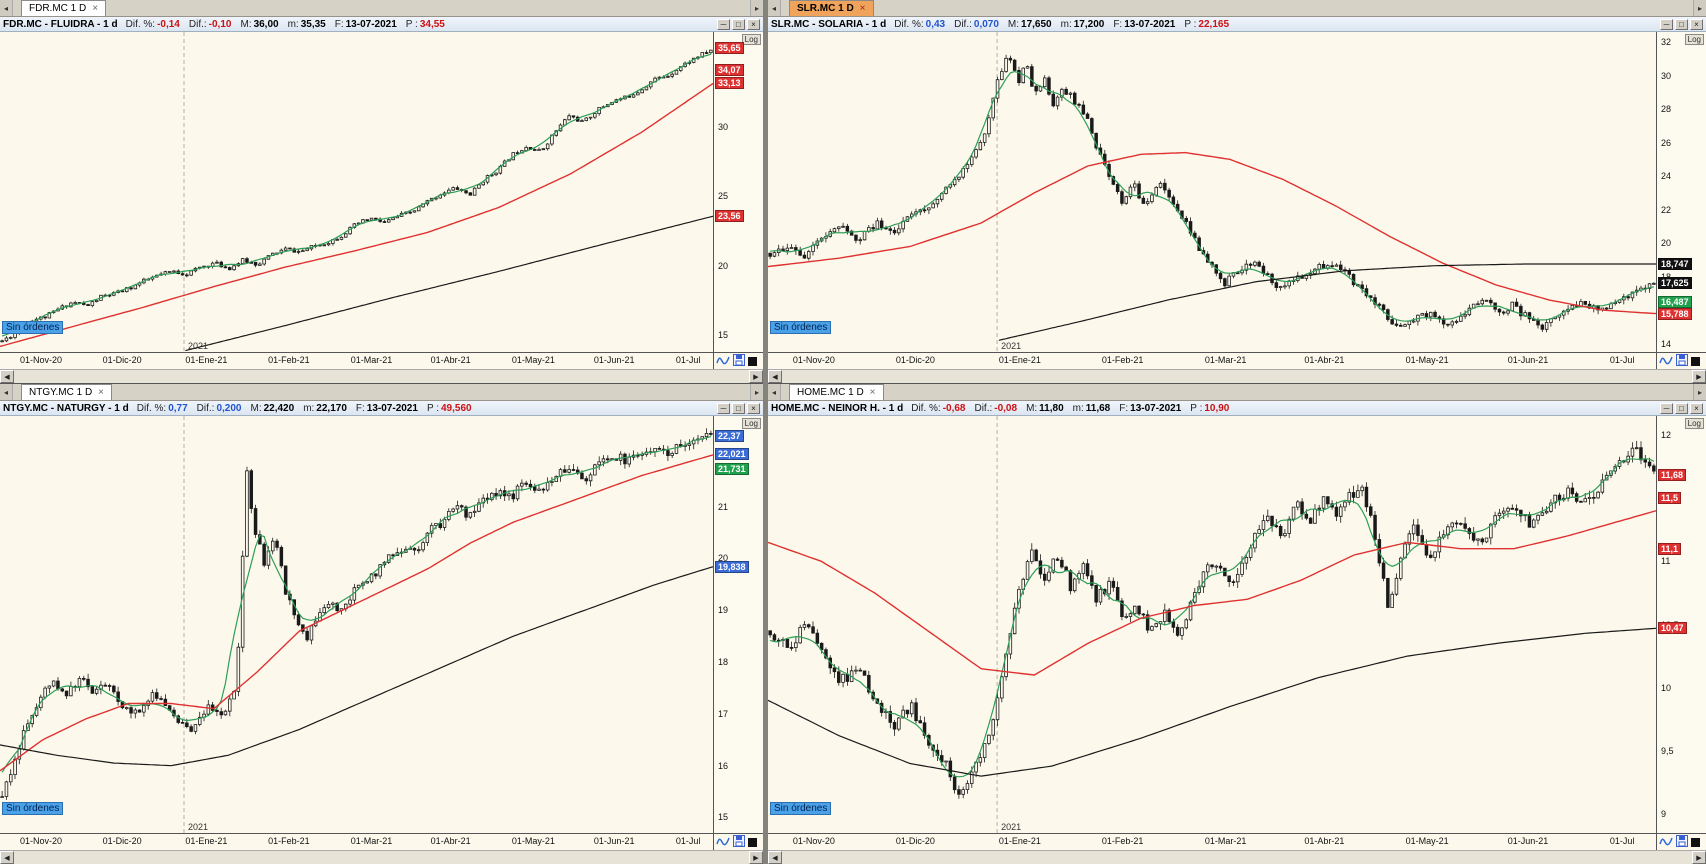  Describe the element at coordinates (450, 360) in the screenshot. I see `date-tick-label: 01-Abr-21` at that location.